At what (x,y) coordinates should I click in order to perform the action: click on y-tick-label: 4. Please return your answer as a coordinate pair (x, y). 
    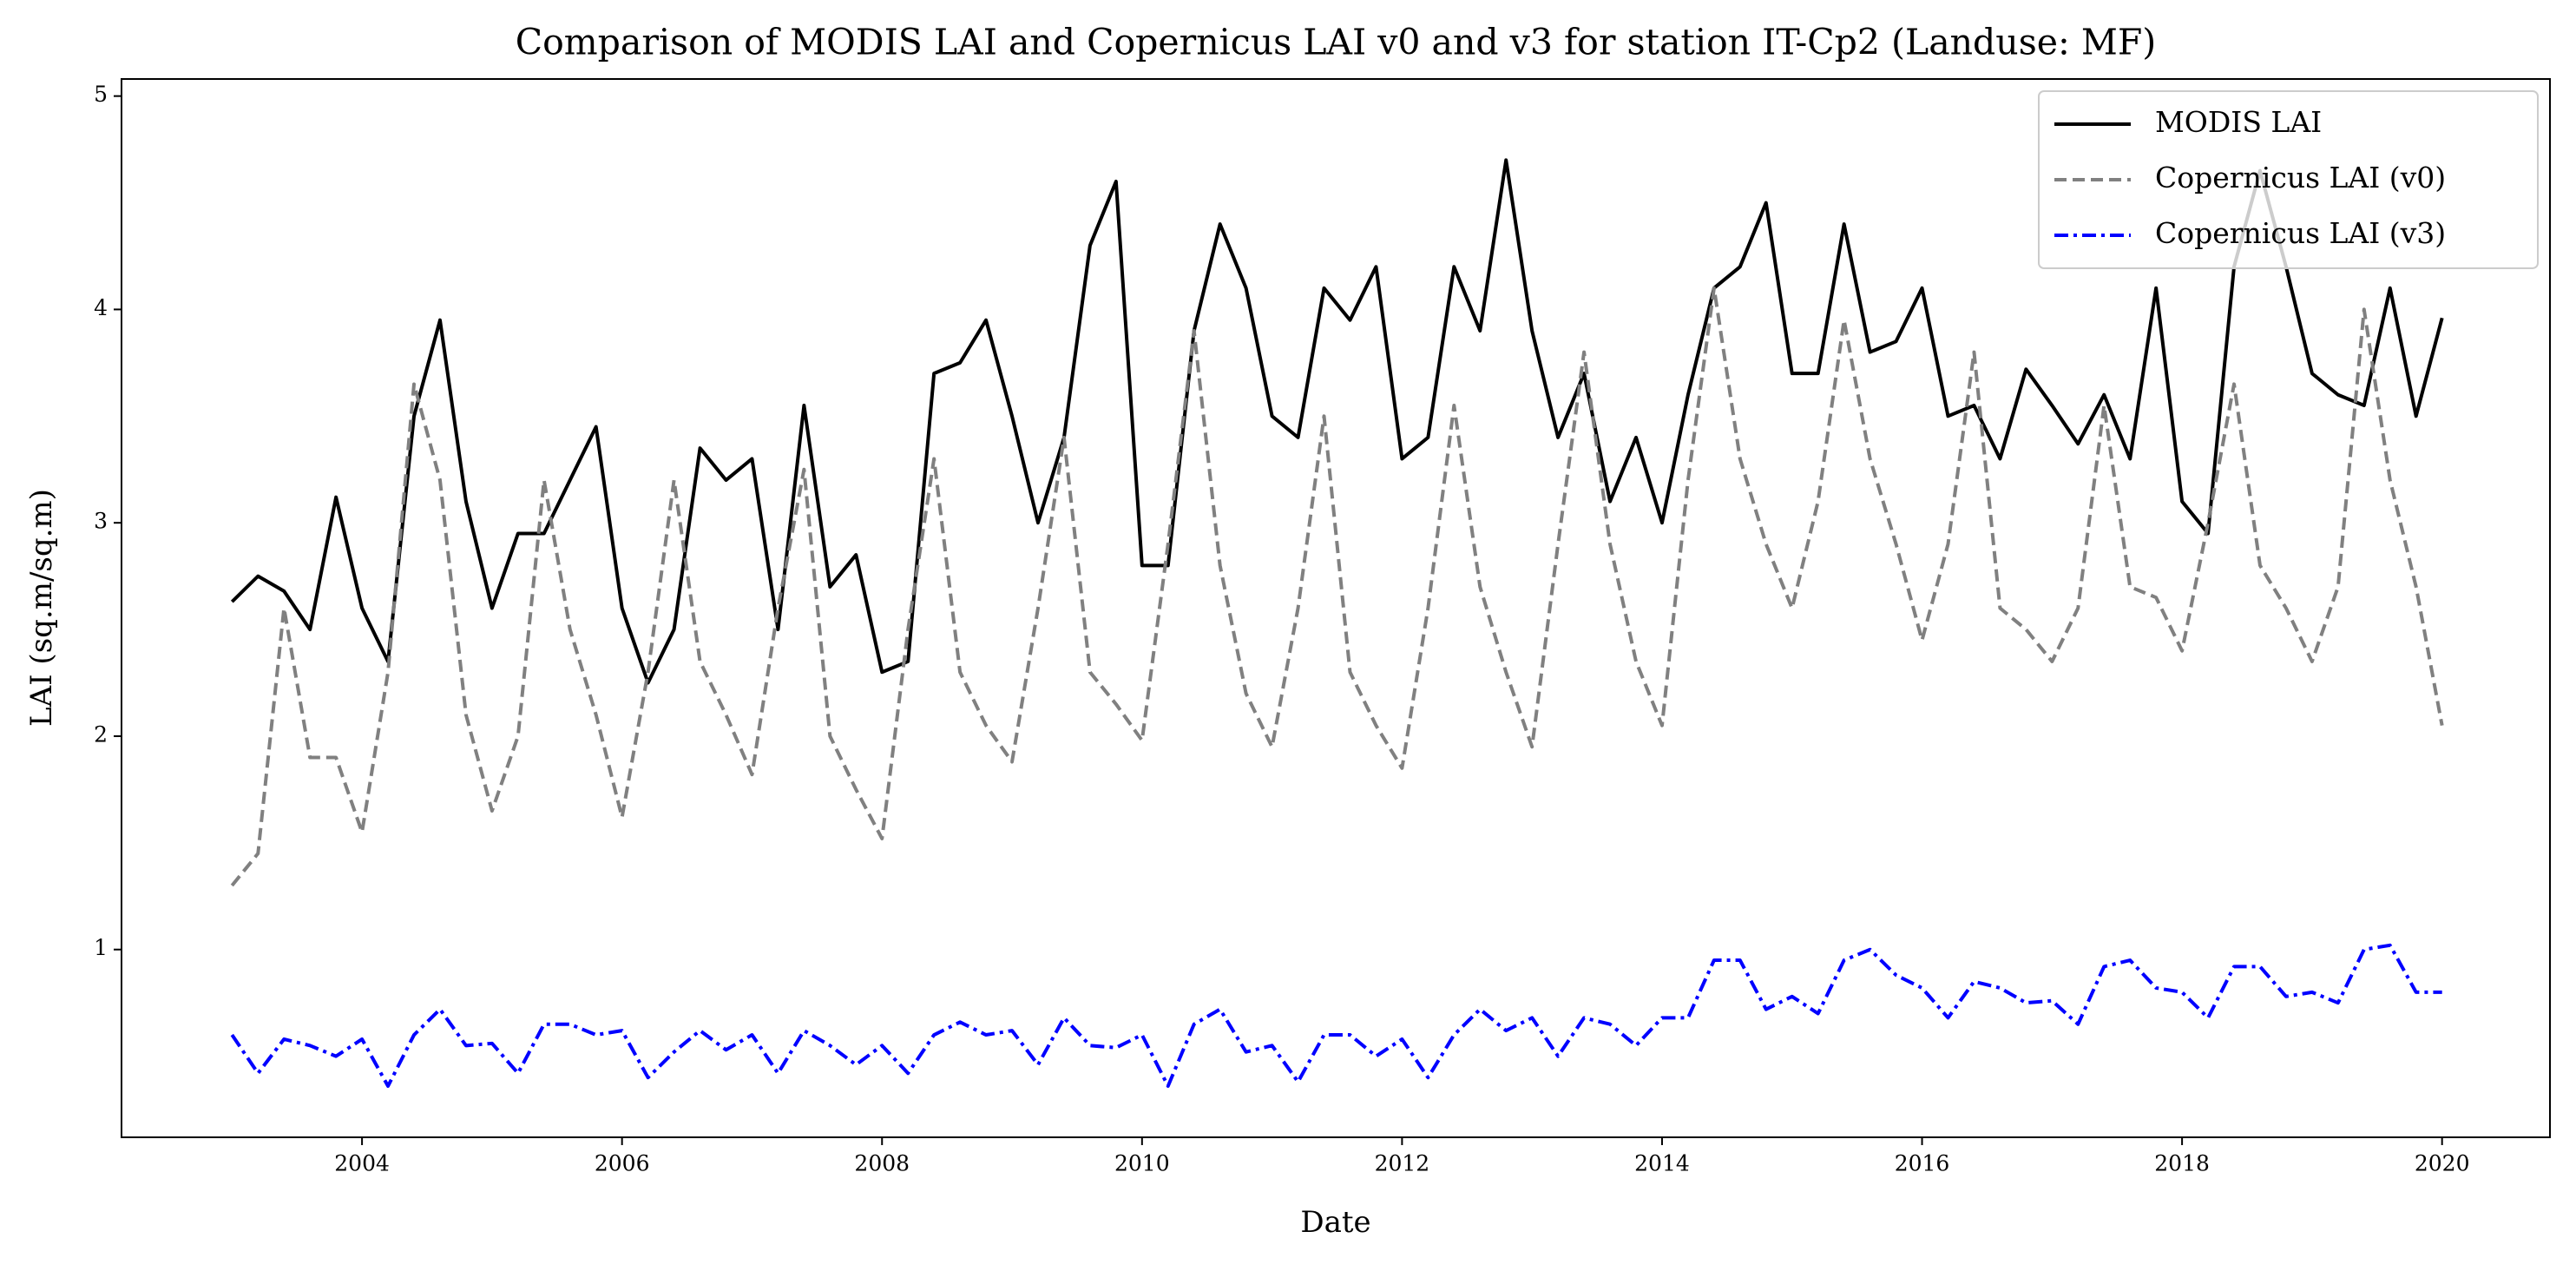
    Looking at the image, I should click on (101, 307).